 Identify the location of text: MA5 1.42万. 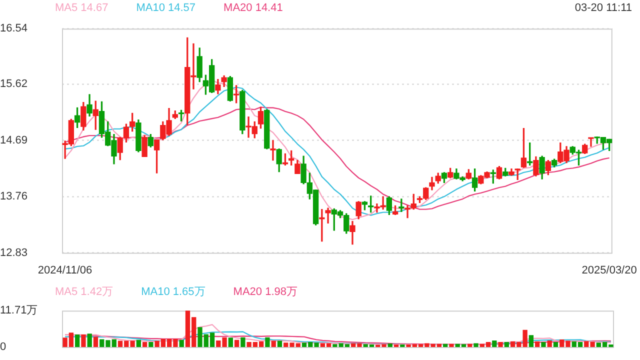
(84, 292).